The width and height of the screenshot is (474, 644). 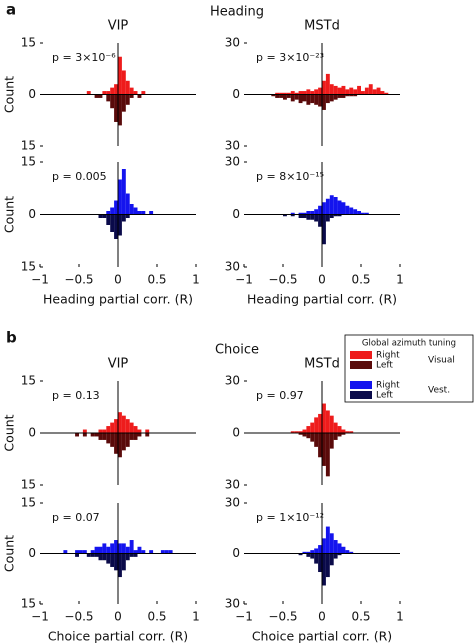 I want to click on legend-swatch, so click(x=361, y=355).